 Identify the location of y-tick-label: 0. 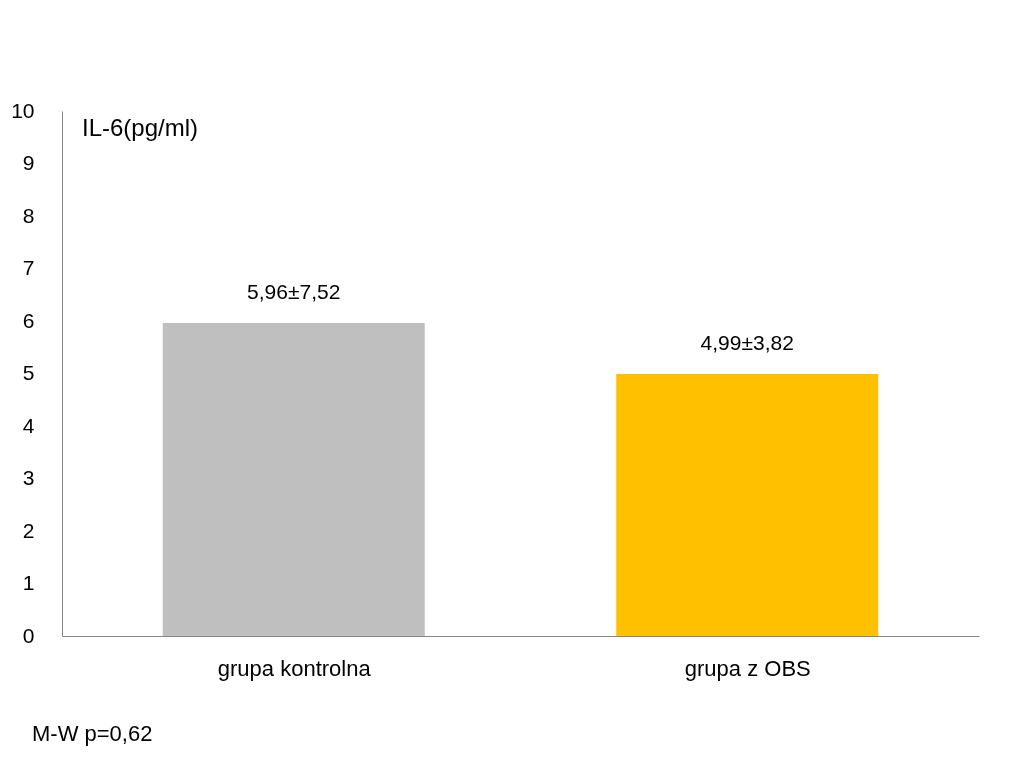
(28, 635).